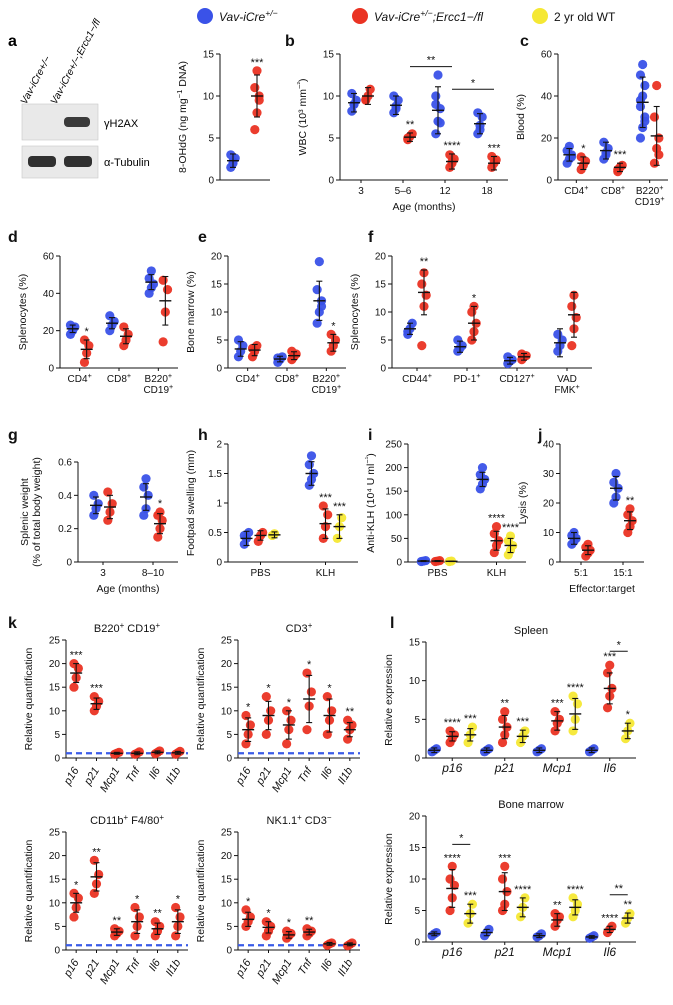 This screenshot has height=1005, width=673. I want to click on y-tick-label: 0.5, so click(215, 533).